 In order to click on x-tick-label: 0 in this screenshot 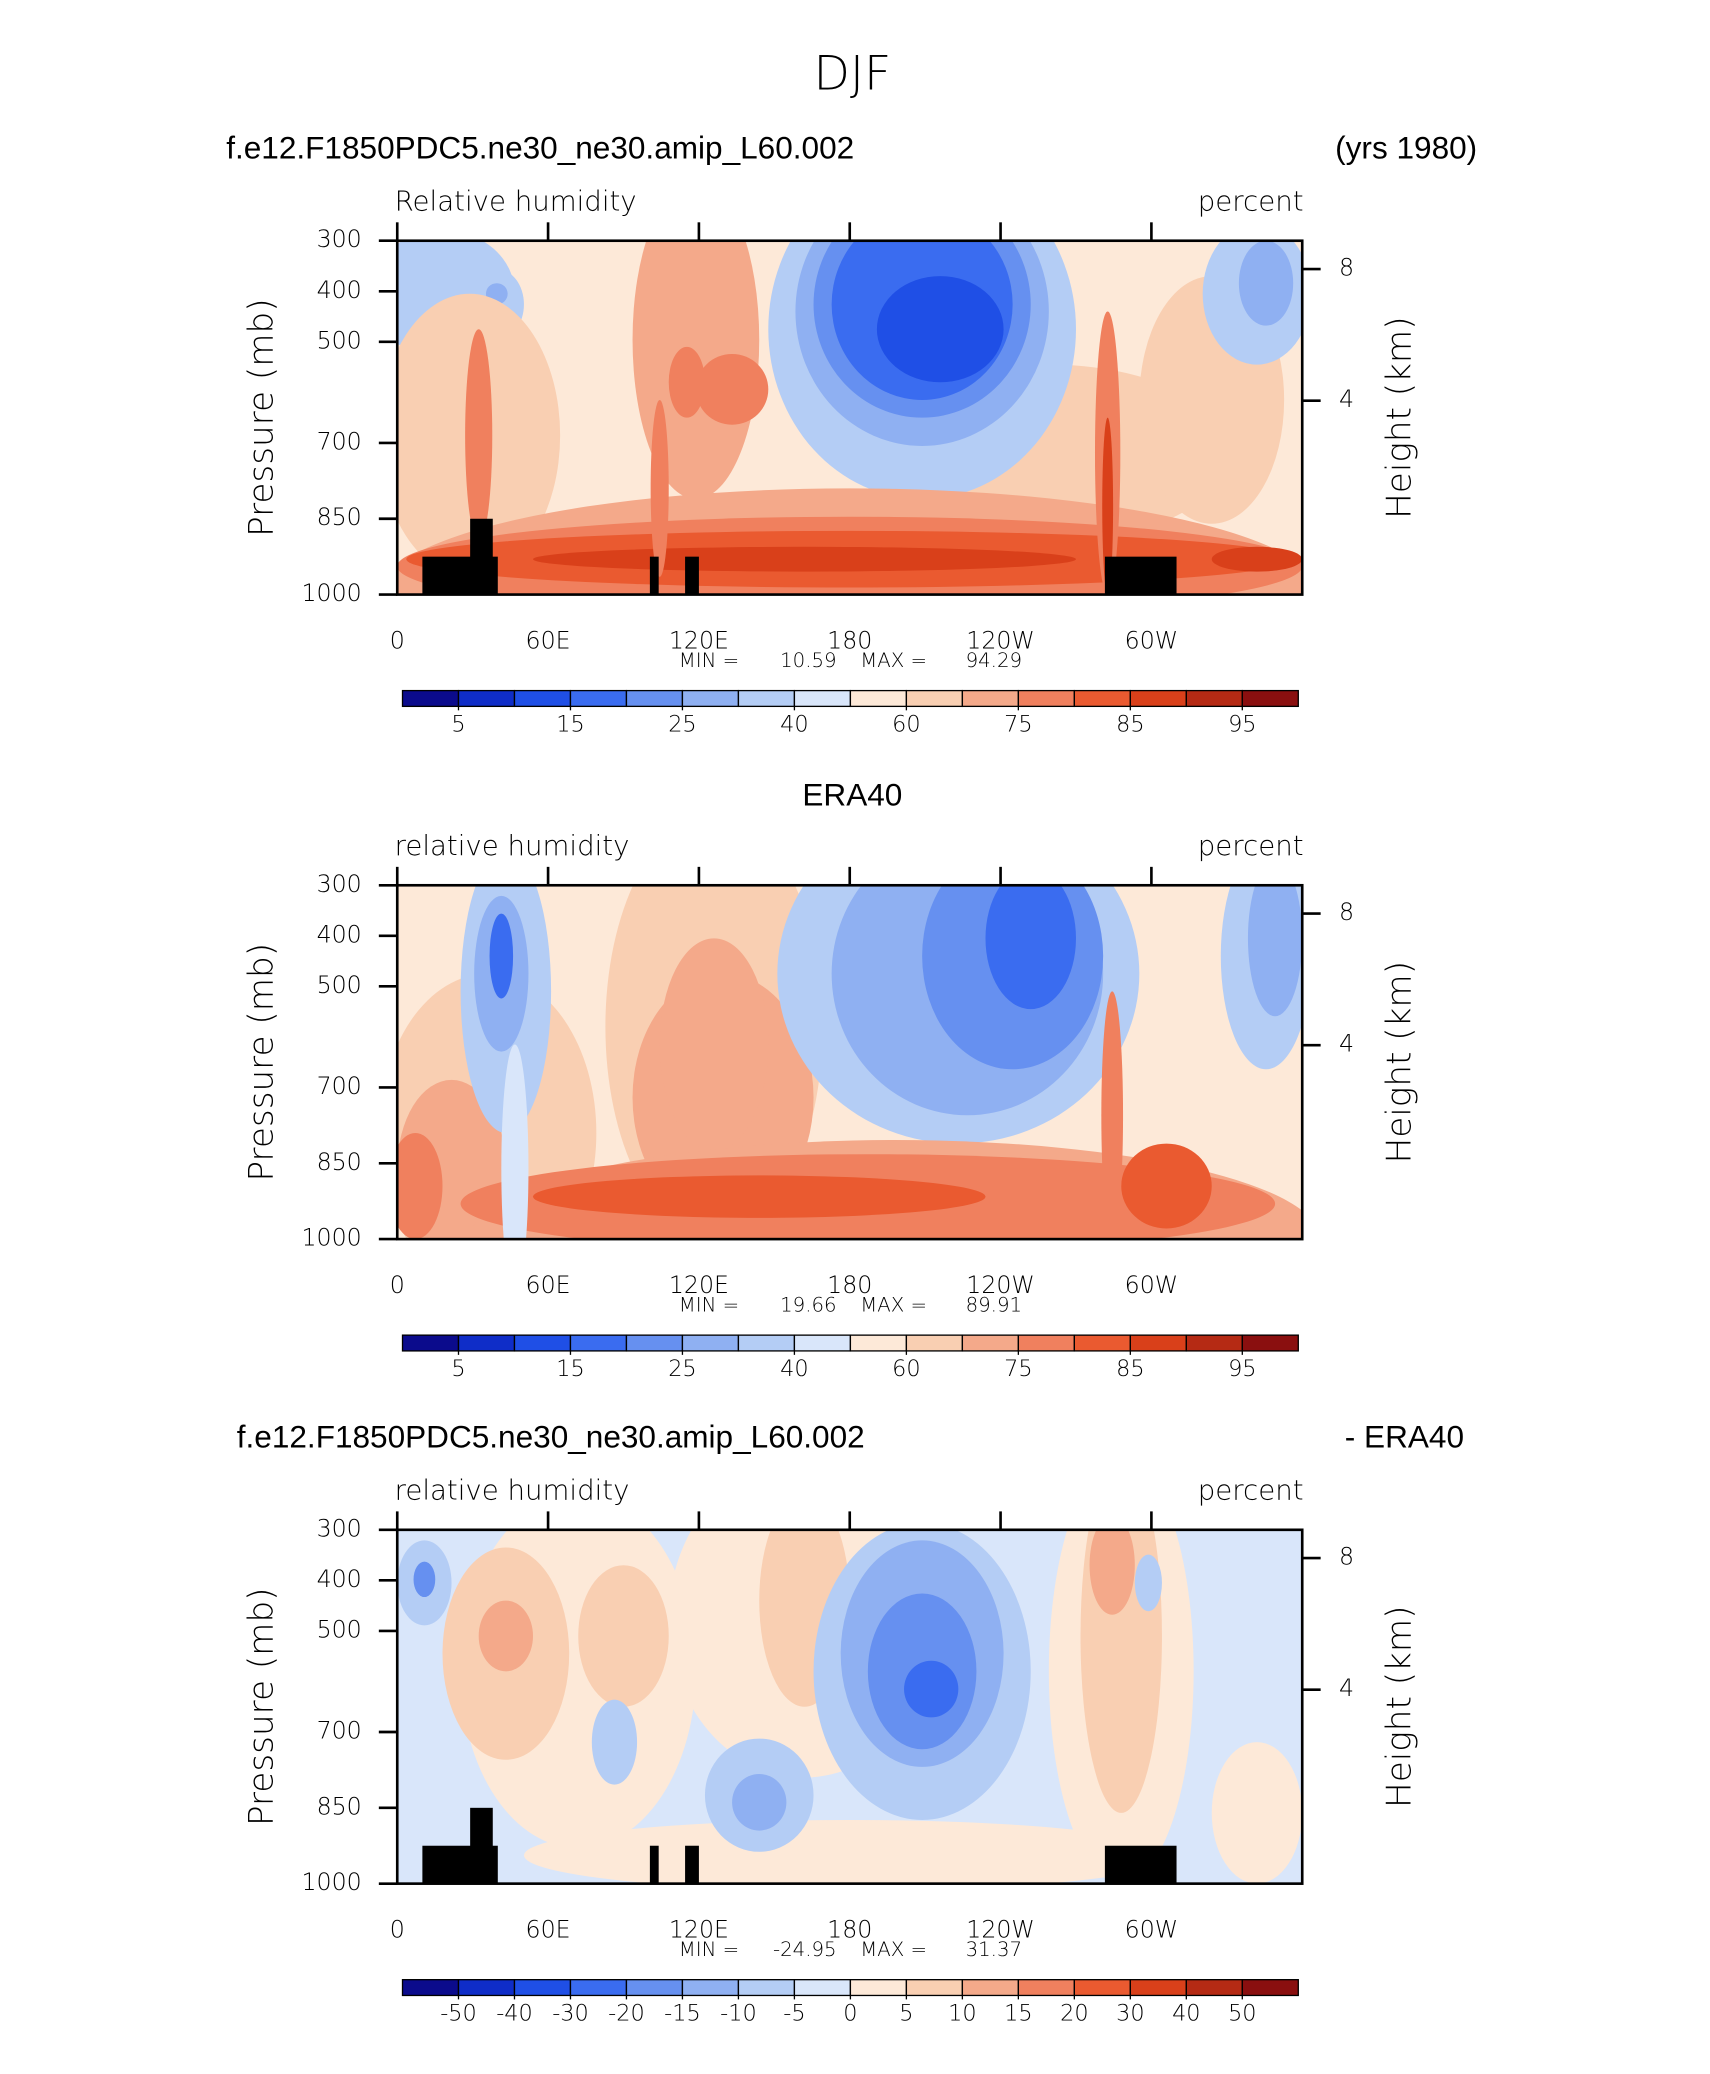, I will do `click(397, 640)`.